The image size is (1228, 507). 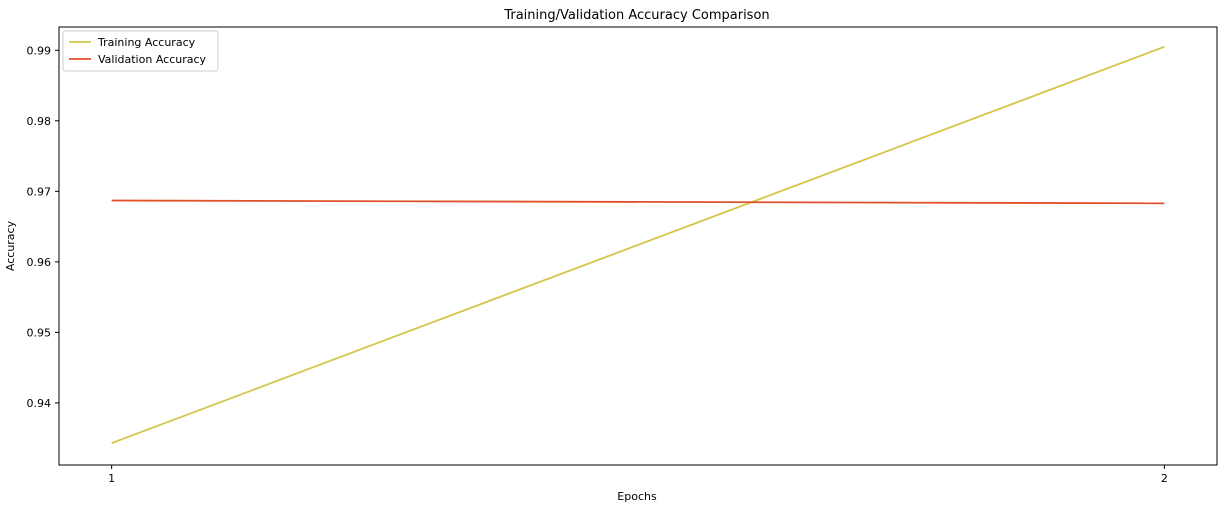 What do you see at coordinates (152, 59) in the screenshot?
I see `legend-label: Validation Accuracy` at bounding box center [152, 59].